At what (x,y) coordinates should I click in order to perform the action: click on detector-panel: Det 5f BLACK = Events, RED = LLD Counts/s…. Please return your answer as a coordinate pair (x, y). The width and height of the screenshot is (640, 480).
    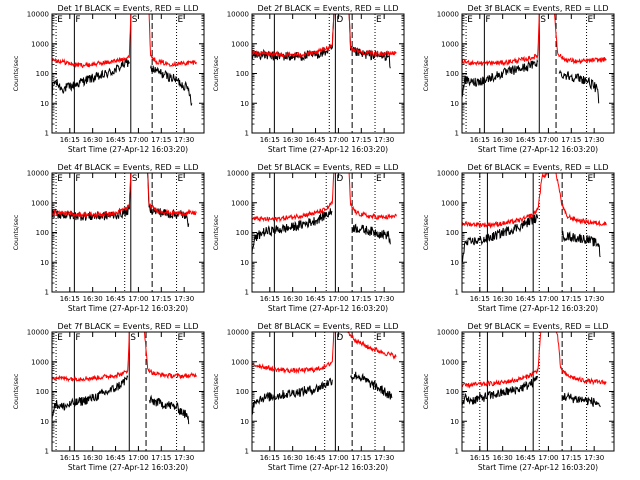
    Looking at the image, I should click on (308, 238).